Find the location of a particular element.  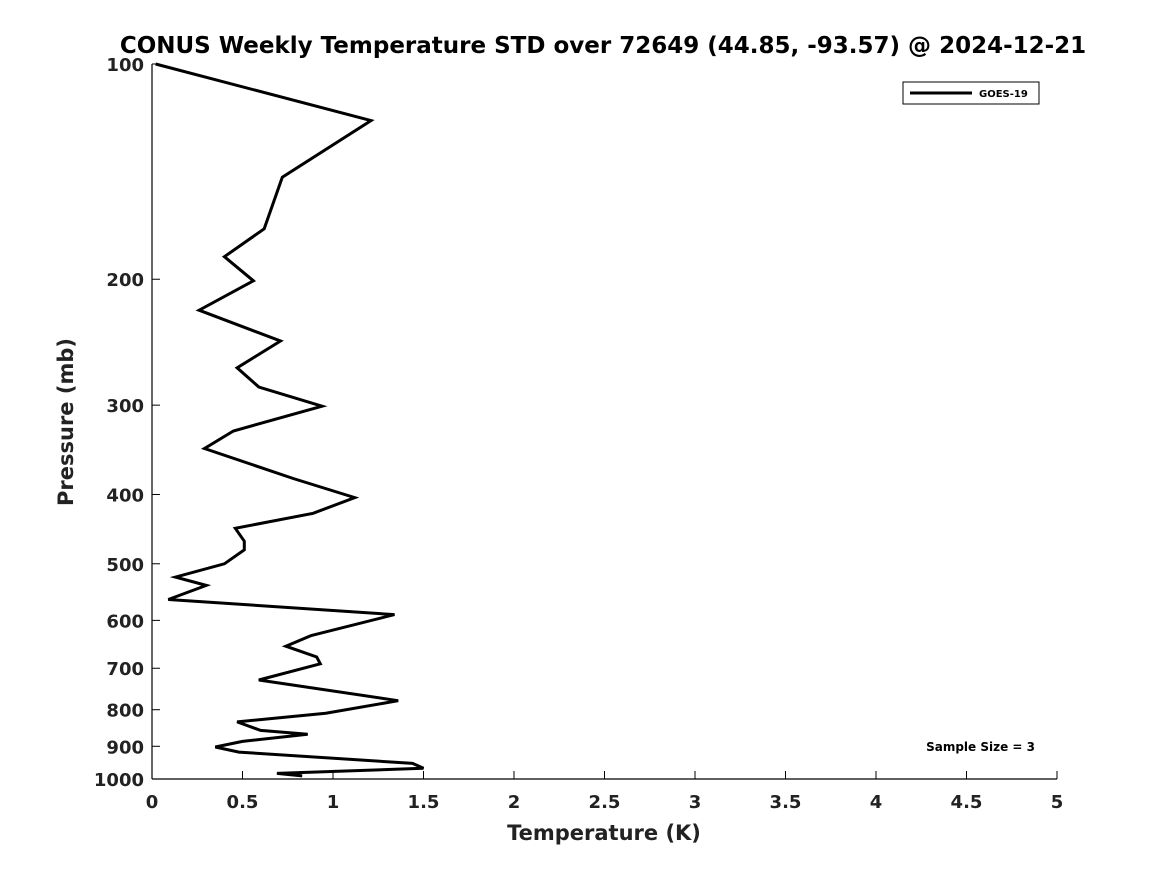

x-tick-label: 2.5 is located at coordinates (605, 802).